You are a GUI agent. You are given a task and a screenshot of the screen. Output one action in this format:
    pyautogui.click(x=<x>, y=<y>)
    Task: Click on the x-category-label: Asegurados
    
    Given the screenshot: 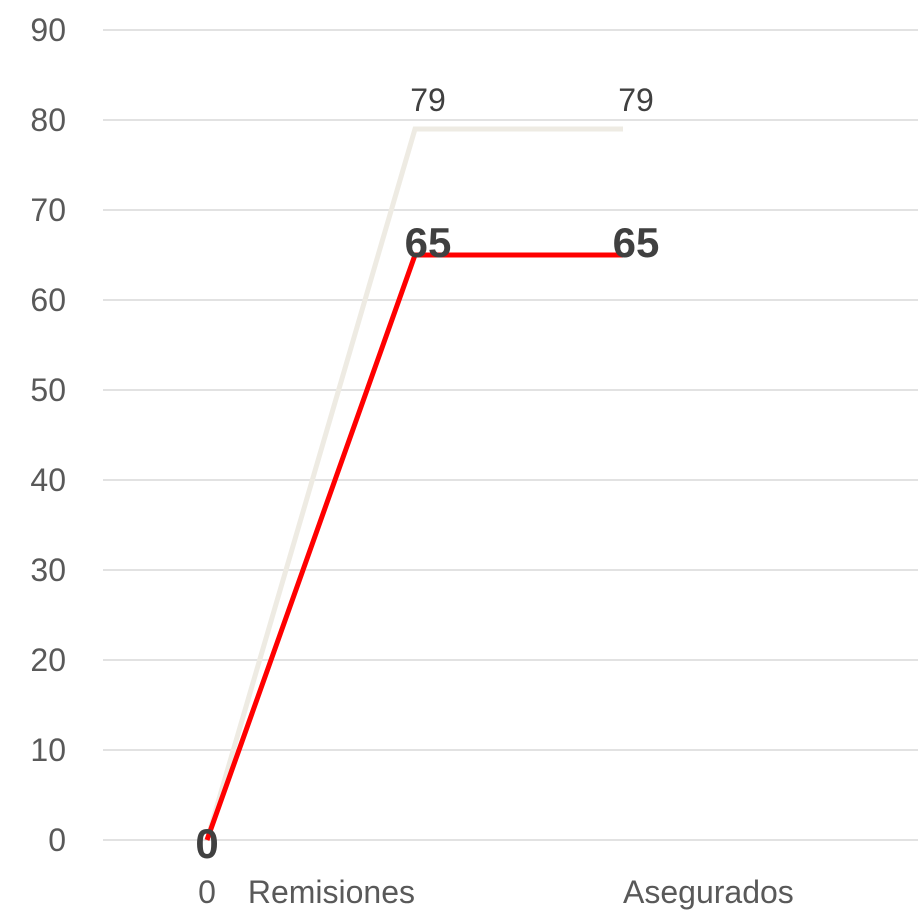 What is the action you would take?
    pyautogui.click(x=708, y=892)
    